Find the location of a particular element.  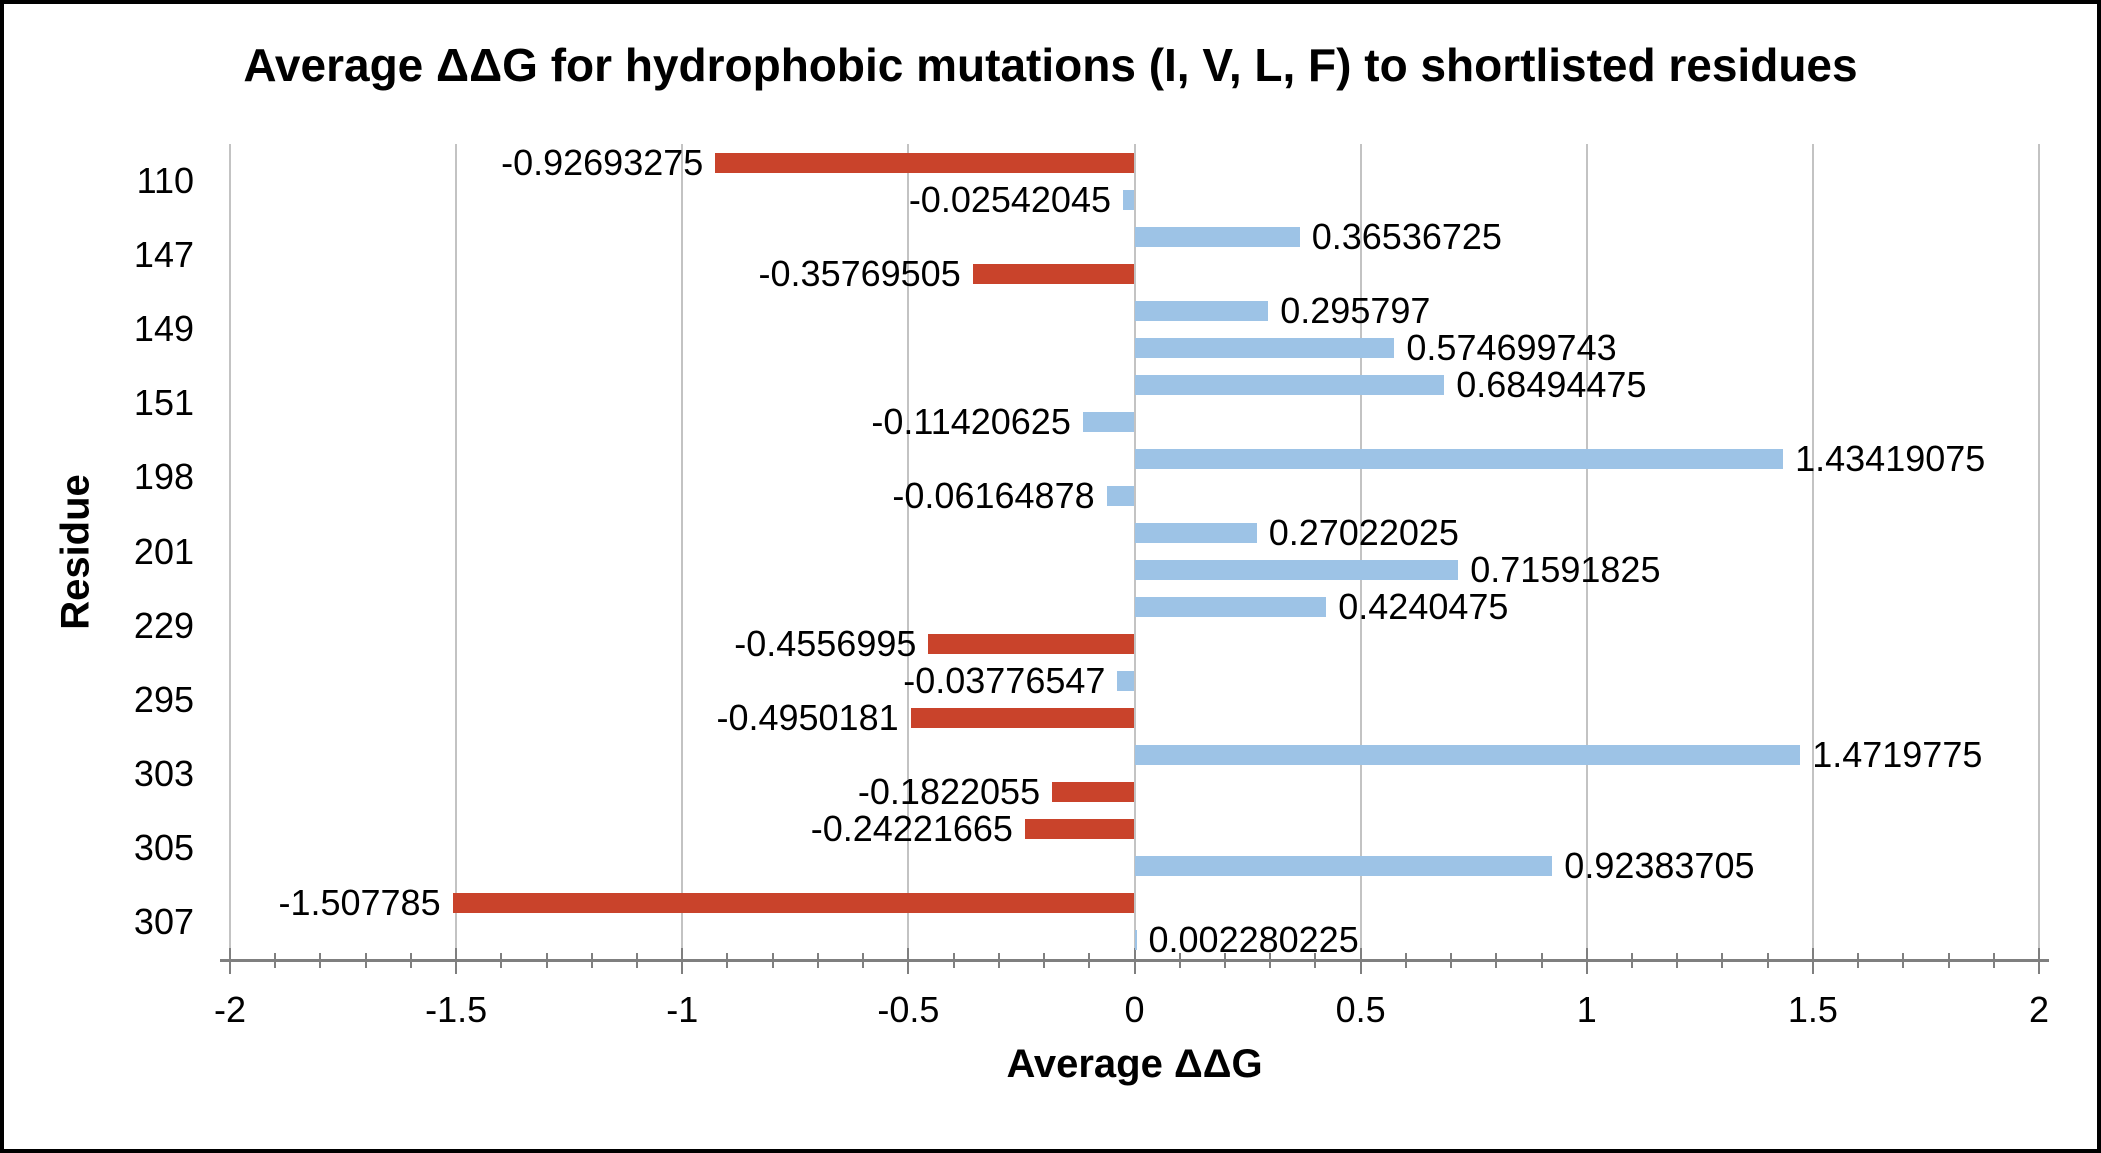

bar-value-label-151-2: -0.11420625 is located at coordinates (971, 421).